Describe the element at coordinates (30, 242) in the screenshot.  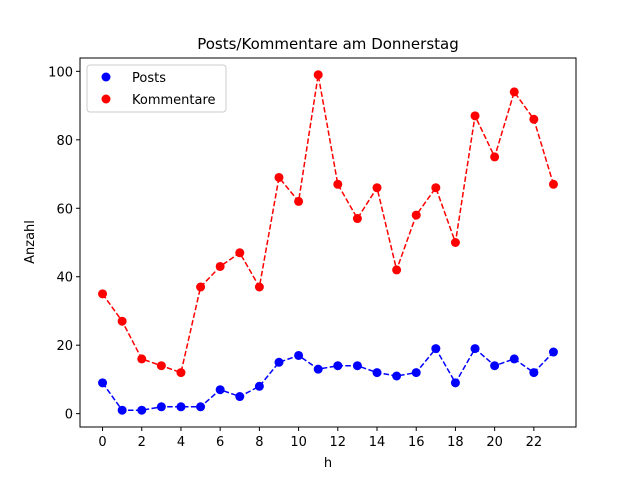
I see `y-axis-label: Anzahl` at that location.